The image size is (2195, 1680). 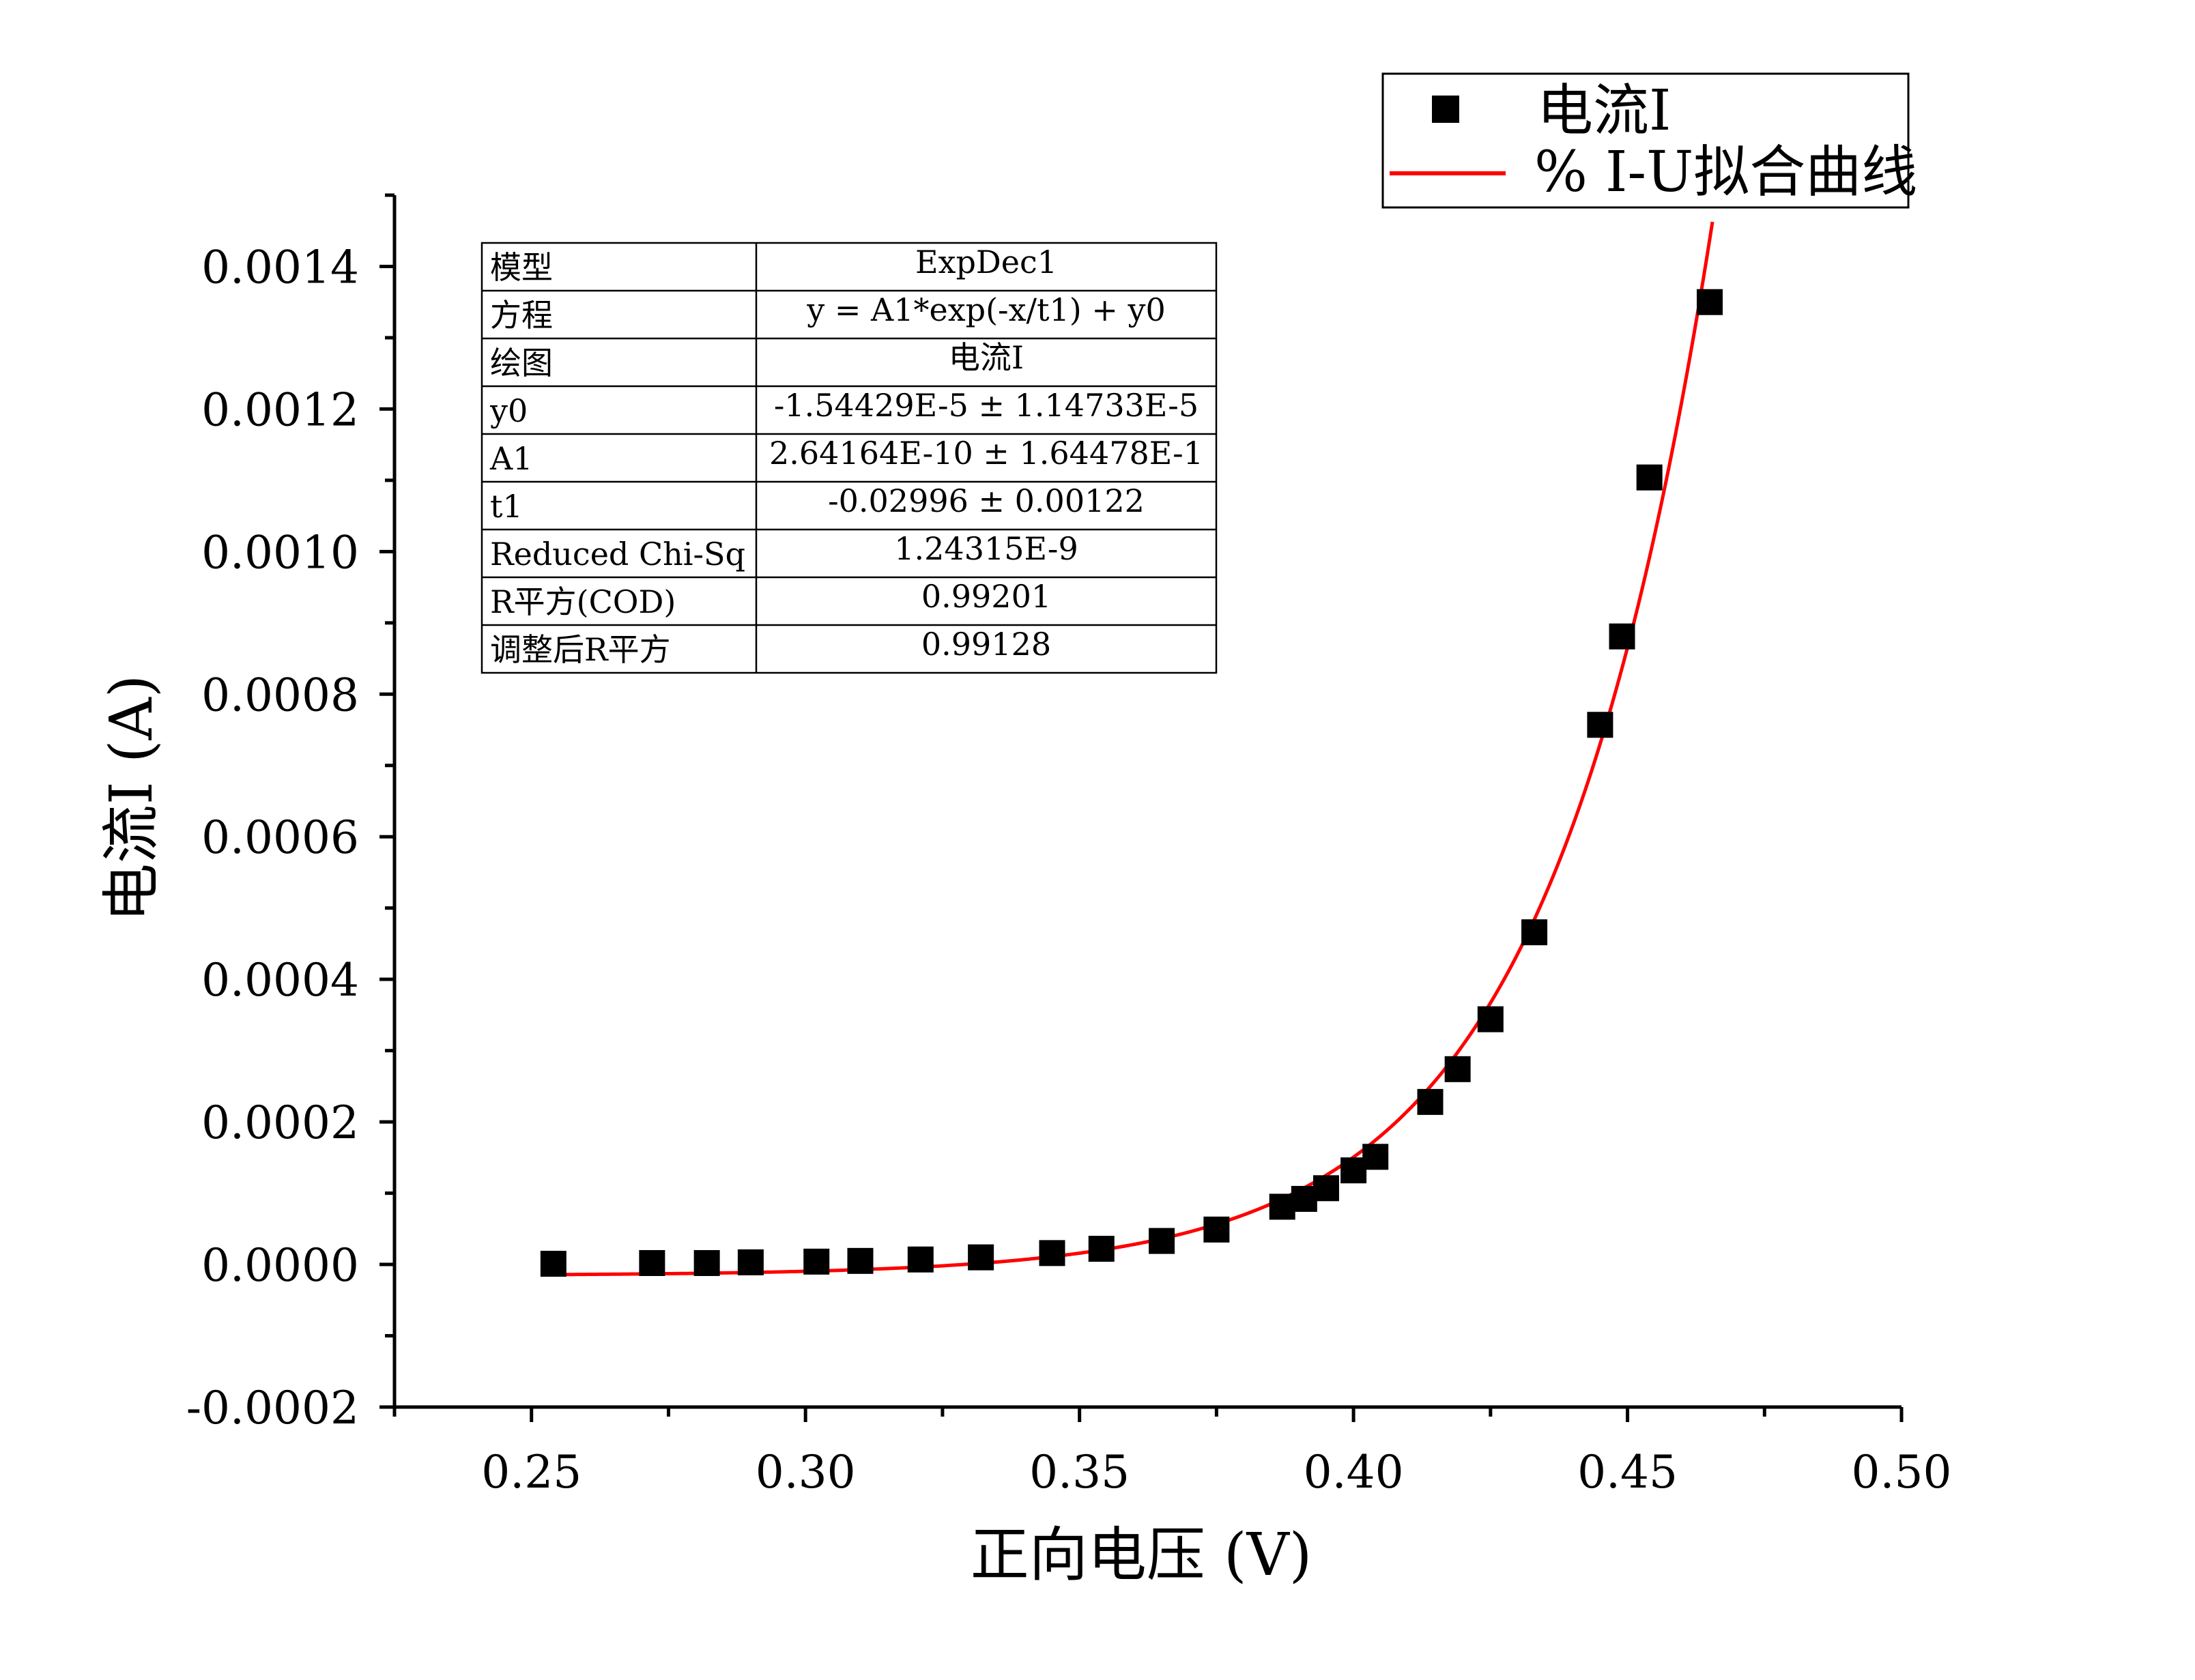 What do you see at coordinates (1354, 1472) in the screenshot?
I see `x-tick-label: 0.40` at bounding box center [1354, 1472].